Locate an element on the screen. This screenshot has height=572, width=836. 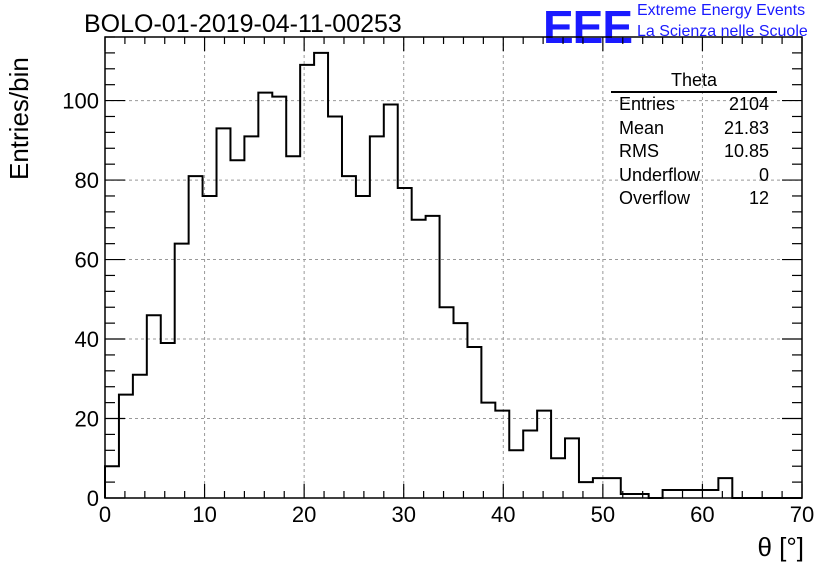
stat-row-underflow: Underflow 0 is located at coordinates (694, 176).